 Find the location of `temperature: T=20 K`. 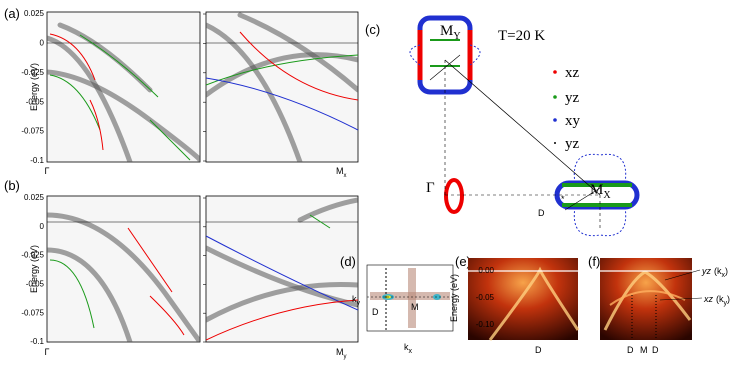

temperature: T=20 K is located at coordinates (521, 36).